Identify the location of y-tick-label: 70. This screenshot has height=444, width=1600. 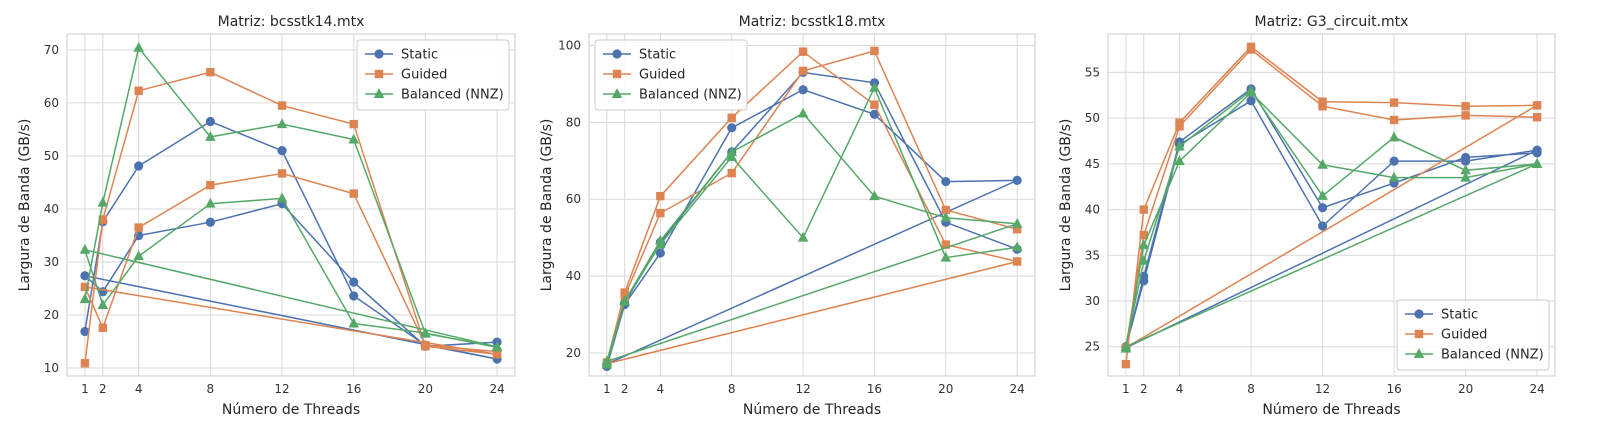
(51, 50).